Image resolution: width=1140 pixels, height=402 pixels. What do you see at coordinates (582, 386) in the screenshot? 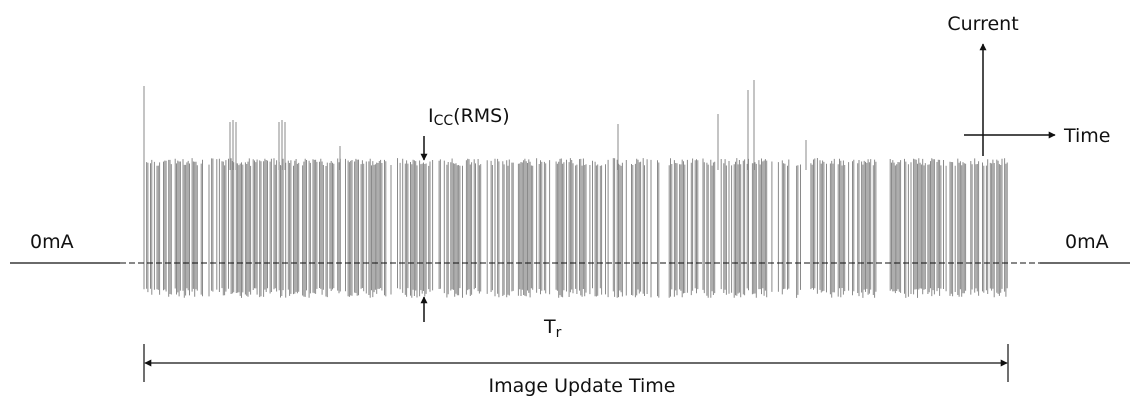
I see `image-update-time-label: Image Update Time` at bounding box center [582, 386].